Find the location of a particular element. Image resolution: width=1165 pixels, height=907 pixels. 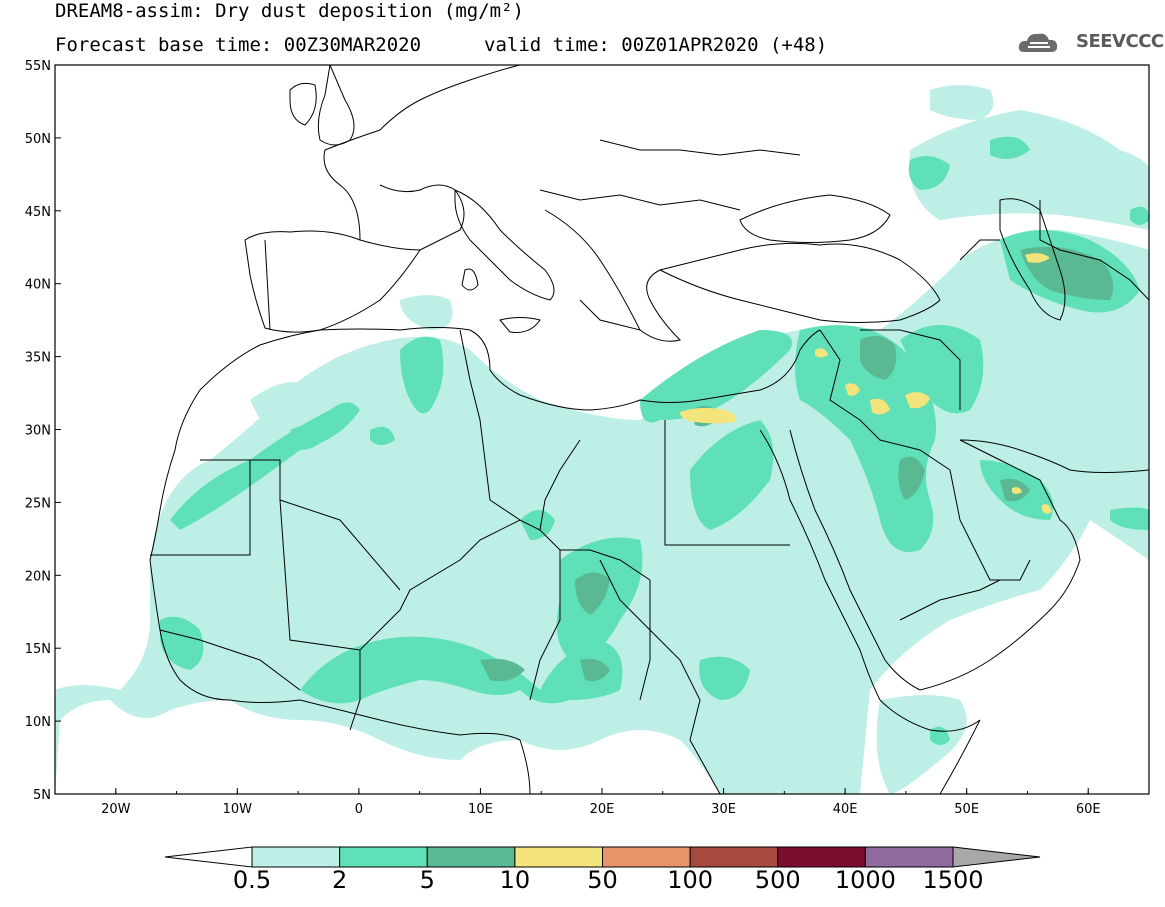

lon-tick-label: 40E is located at coordinates (845, 809).